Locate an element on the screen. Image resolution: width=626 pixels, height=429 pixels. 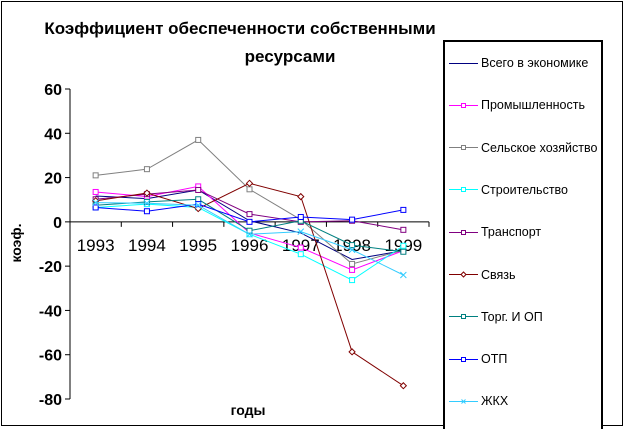
legend-label: Транспорт is located at coordinates (511, 232).